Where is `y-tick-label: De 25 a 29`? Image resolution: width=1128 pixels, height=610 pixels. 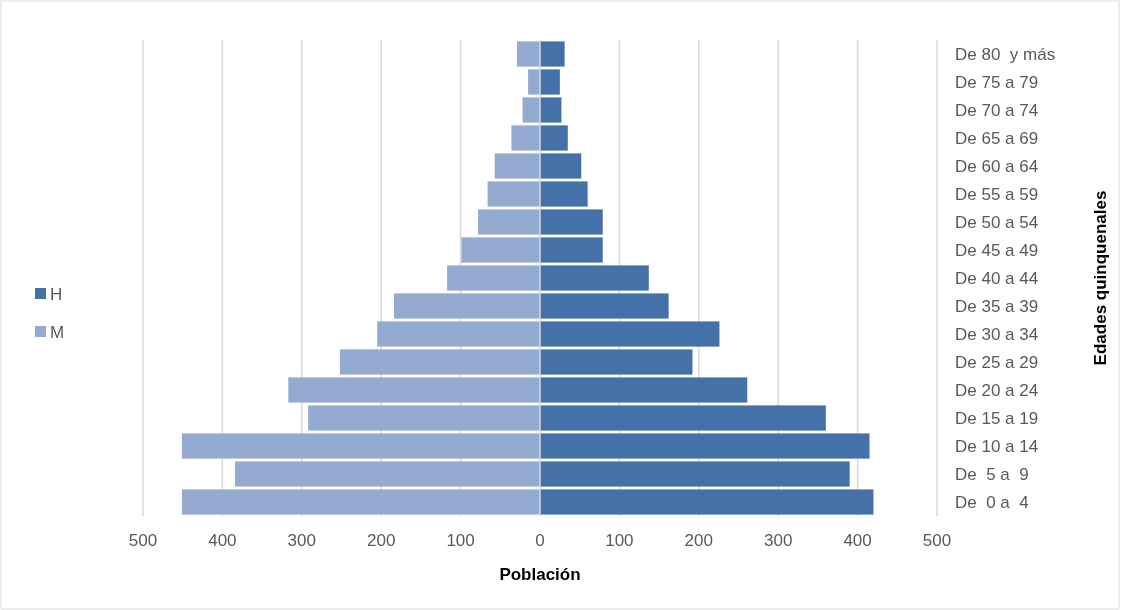
y-tick-label: De 25 a 29 is located at coordinates (997, 362).